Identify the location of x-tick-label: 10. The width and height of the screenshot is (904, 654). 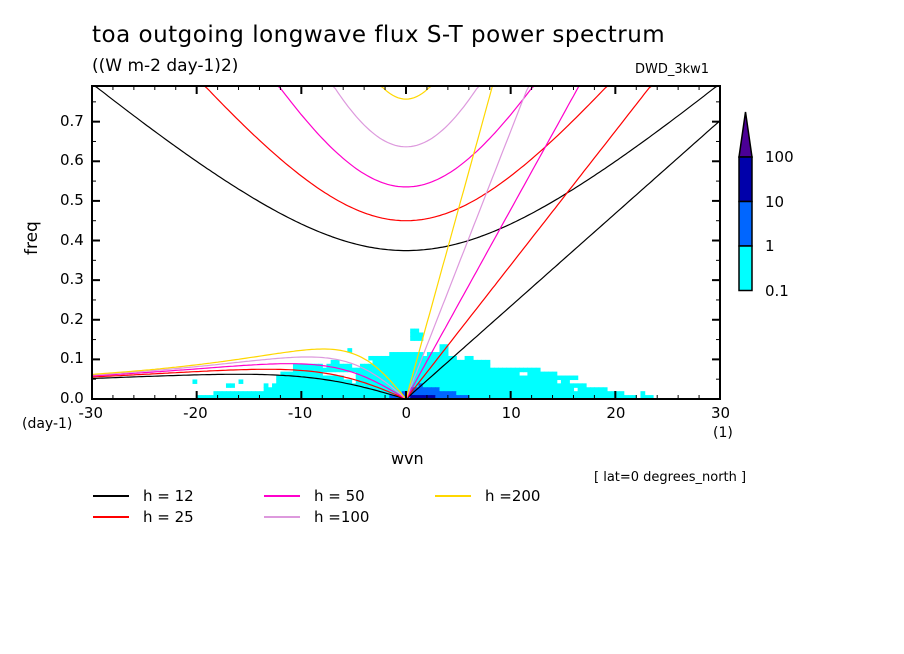
(511, 413).